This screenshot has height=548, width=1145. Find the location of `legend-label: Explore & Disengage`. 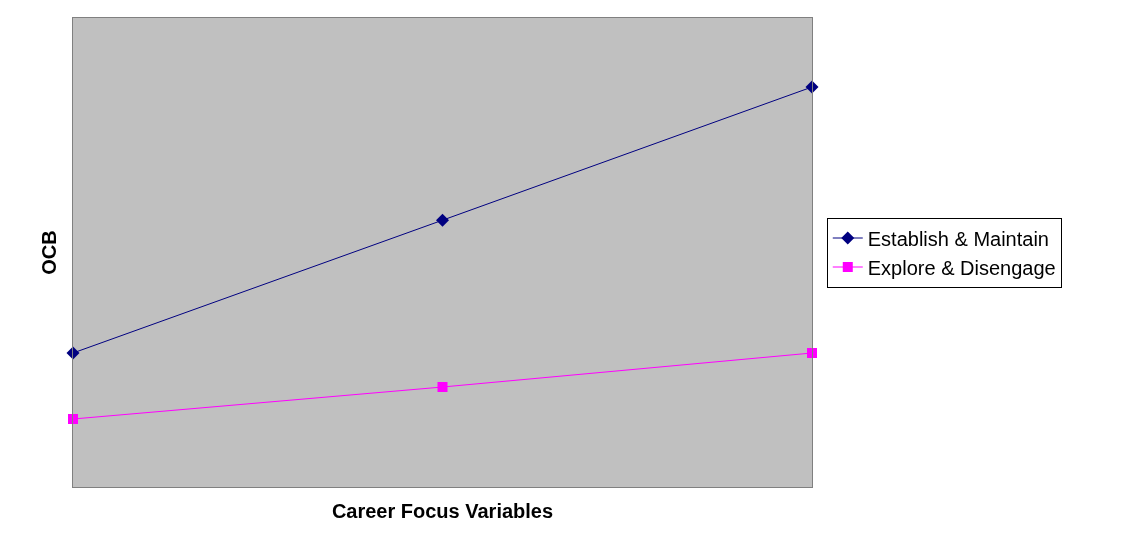

legend-label: Explore & Disengage is located at coordinates (961, 267).